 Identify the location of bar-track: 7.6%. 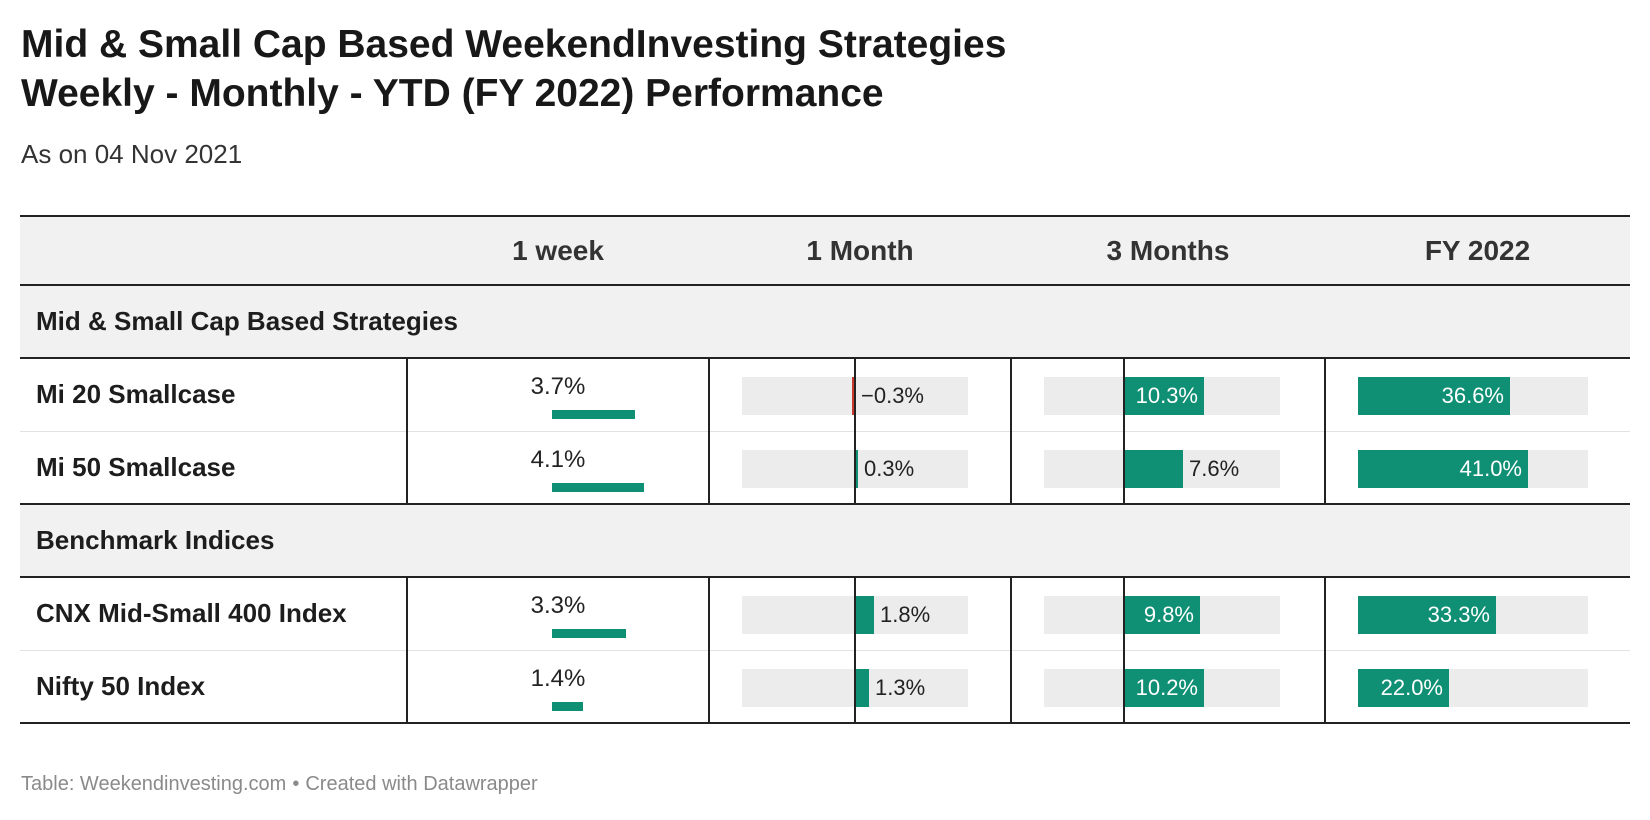
(1162, 468).